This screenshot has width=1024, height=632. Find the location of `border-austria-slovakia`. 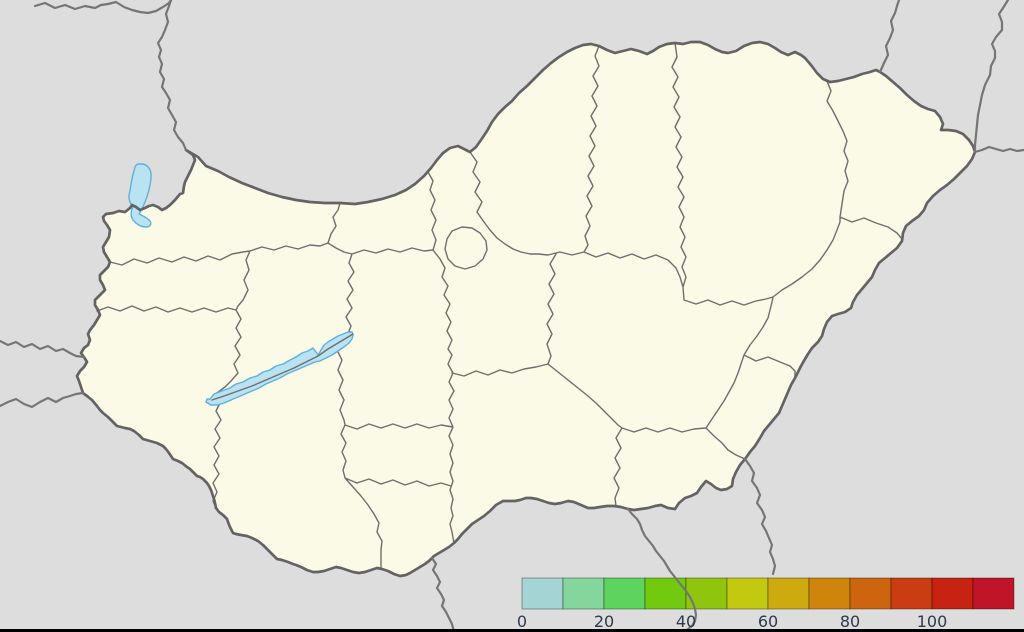

border-austria-slovakia is located at coordinates (172, 76).